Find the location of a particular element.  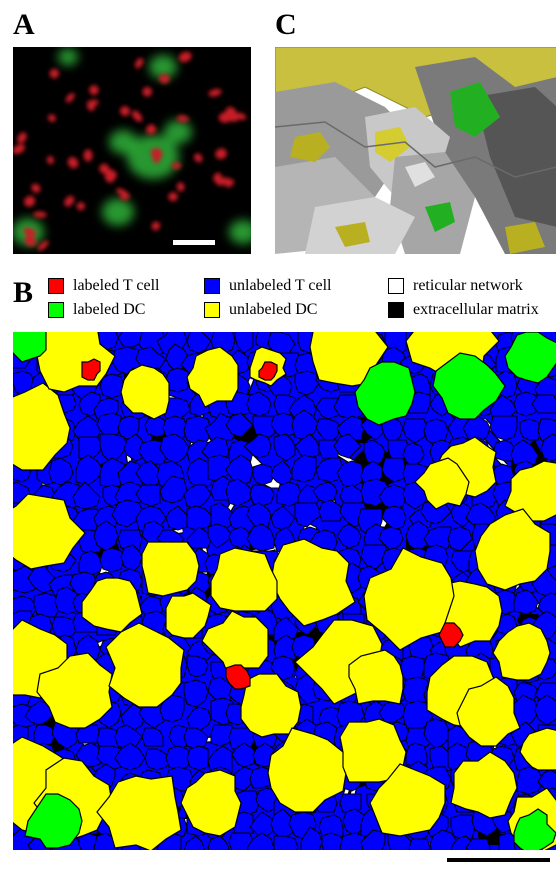

legend-item-unlabeled-t-cell: unlabeled T cell is located at coordinates (267, 286).